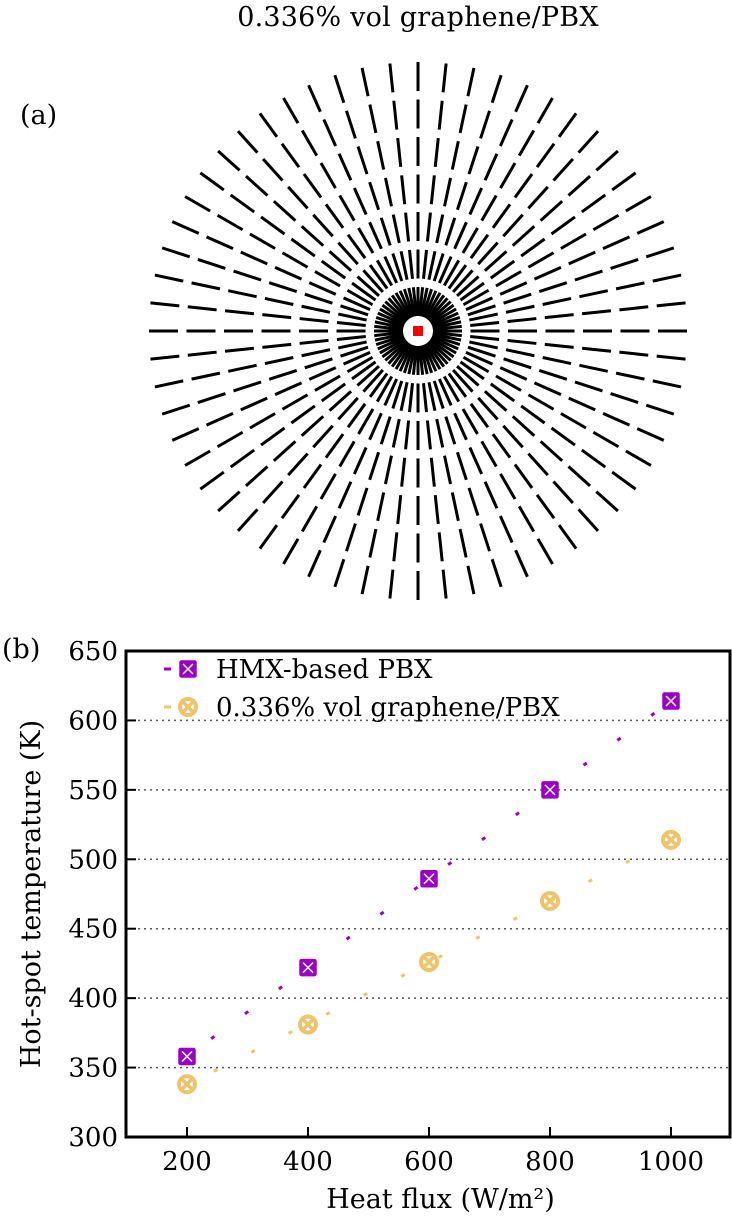 This screenshot has height=1222, width=732. Describe the element at coordinates (188, 669) in the screenshot. I see `legend-marker` at that location.